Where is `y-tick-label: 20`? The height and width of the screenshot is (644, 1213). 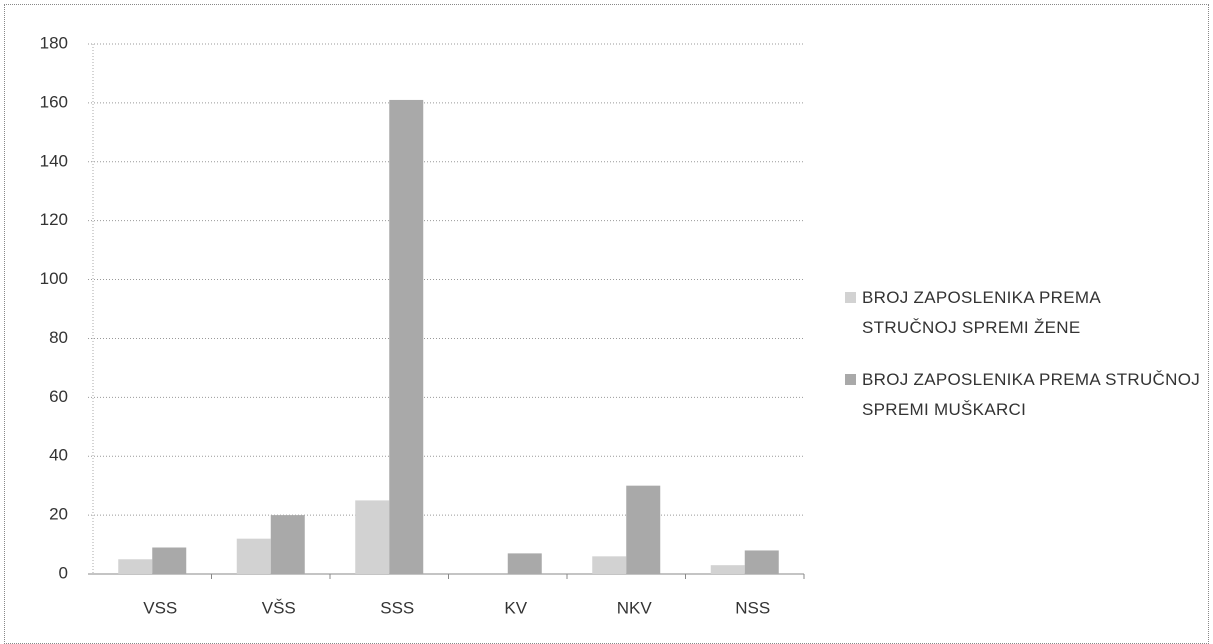
y-tick-label: 20 is located at coordinates (58, 514).